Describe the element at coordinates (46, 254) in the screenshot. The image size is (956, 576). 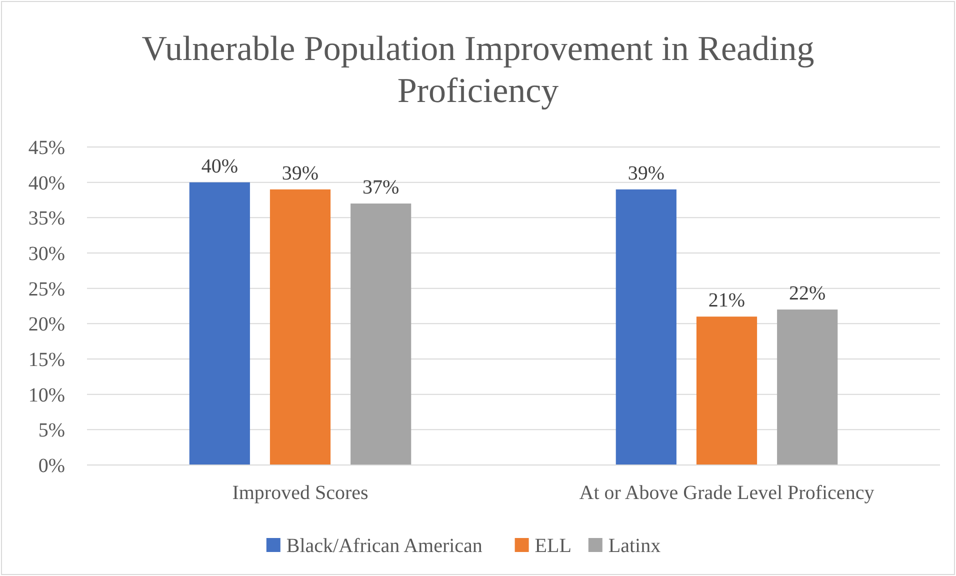
I see `y-tick-label: 30%` at that location.